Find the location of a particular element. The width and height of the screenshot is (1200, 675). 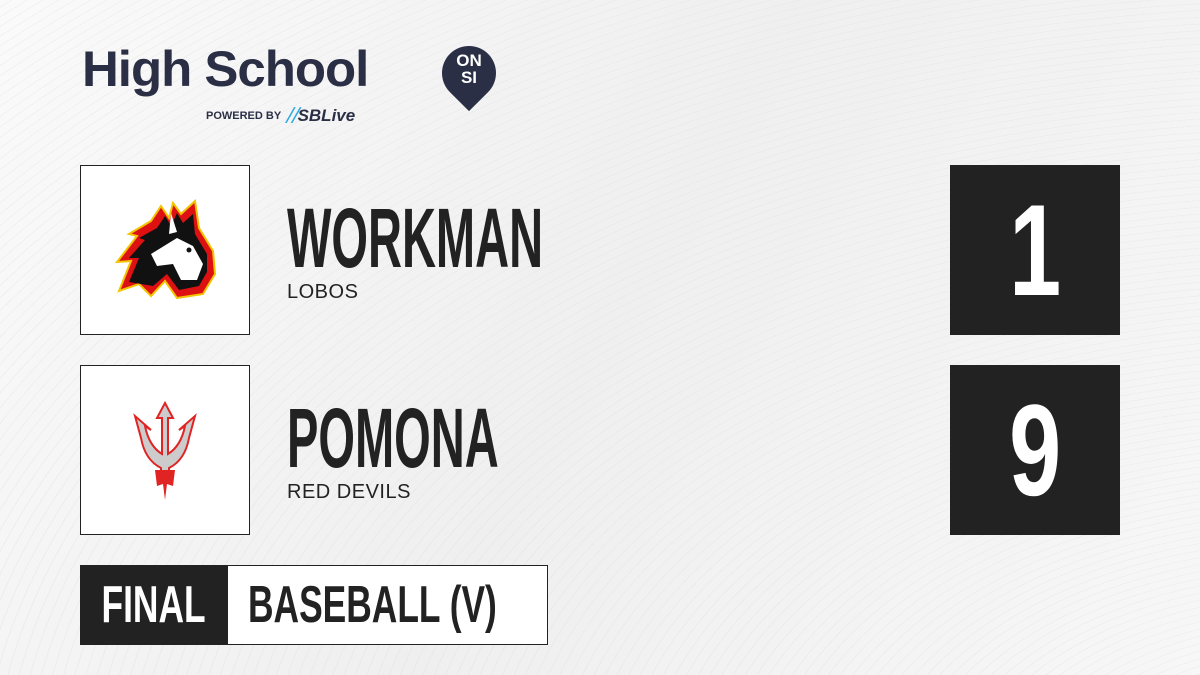

game-status-badge: FINAL is located at coordinates (153, 605).